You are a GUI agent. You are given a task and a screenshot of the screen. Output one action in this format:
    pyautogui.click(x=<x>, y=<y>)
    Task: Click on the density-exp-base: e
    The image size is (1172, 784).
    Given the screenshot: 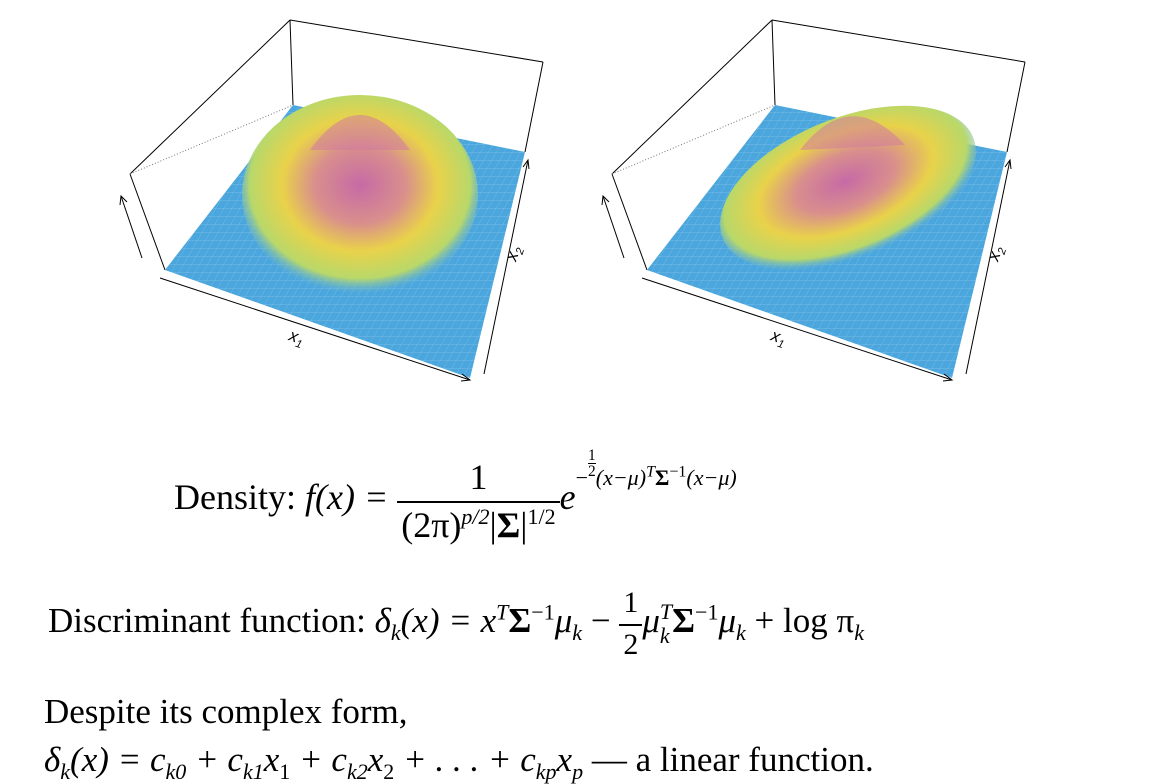 What is the action you would take?
    pyautogui.click(x=567, y=497)
    